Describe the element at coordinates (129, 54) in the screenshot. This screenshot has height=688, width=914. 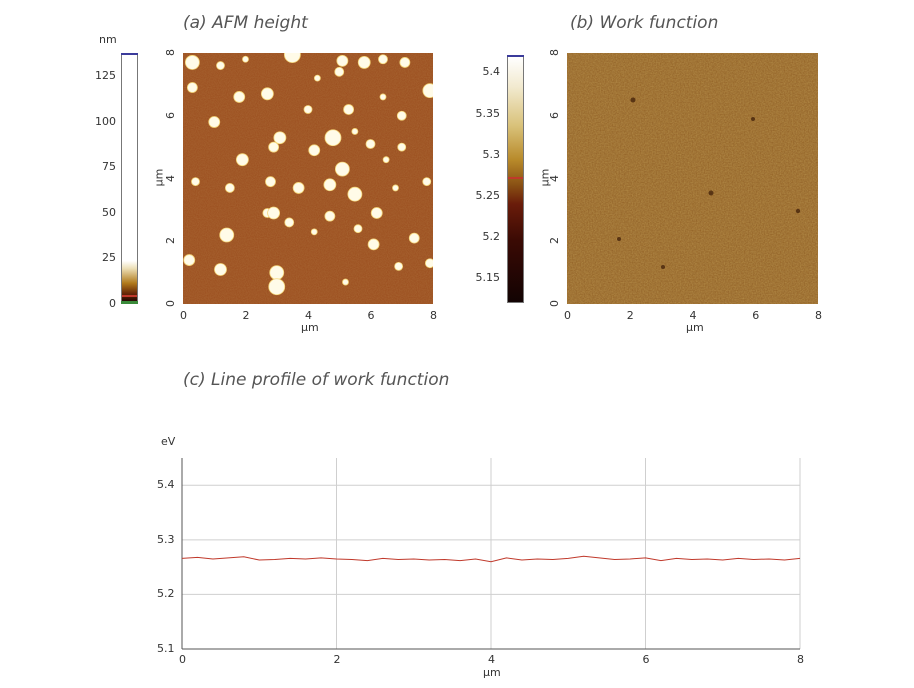
I see `chart-a-colorbar-top-marker` at that location.